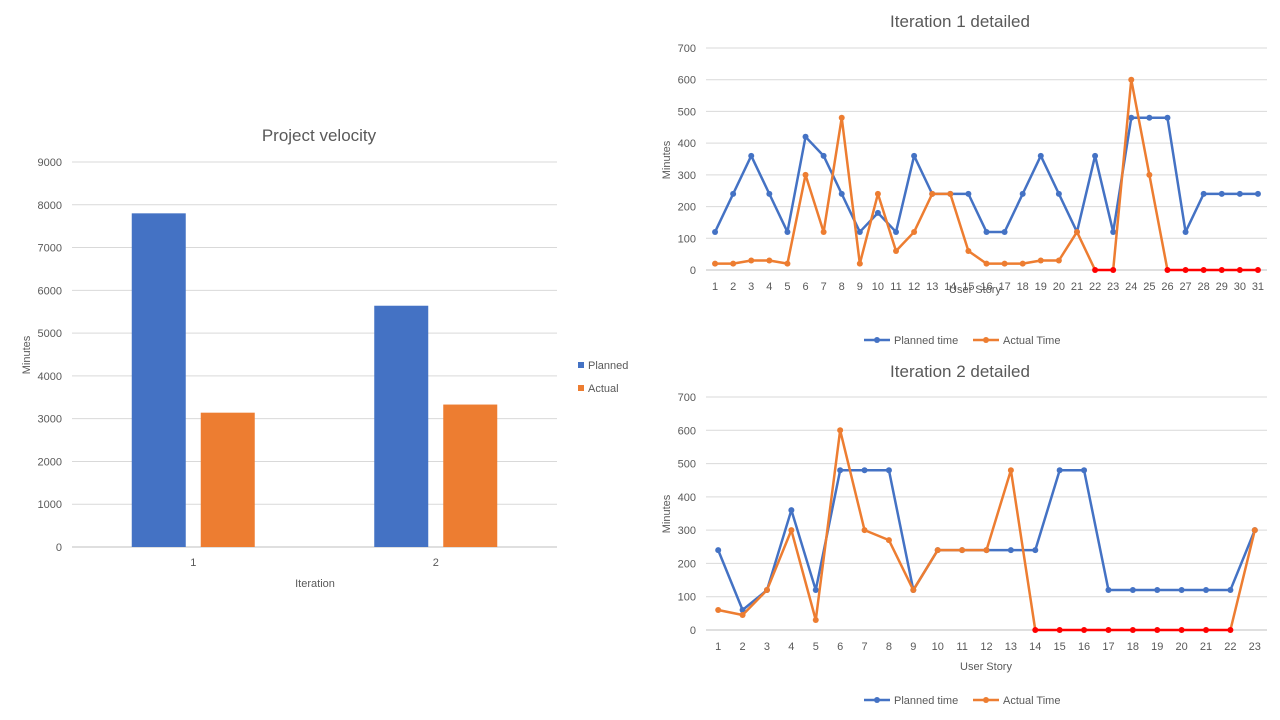  What do you see at coordinates (1157, 647) in the screenshot?
I see `x-tick-label: 19` at bounding box center [1157, 647].